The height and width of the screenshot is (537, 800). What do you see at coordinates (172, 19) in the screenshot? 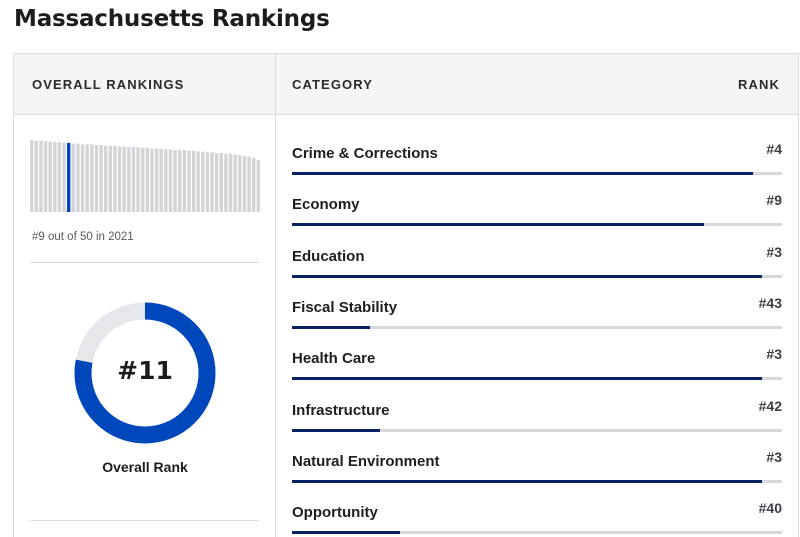
I see `page-title: Massachusetts Rankings` at bounding box center [172, 19].